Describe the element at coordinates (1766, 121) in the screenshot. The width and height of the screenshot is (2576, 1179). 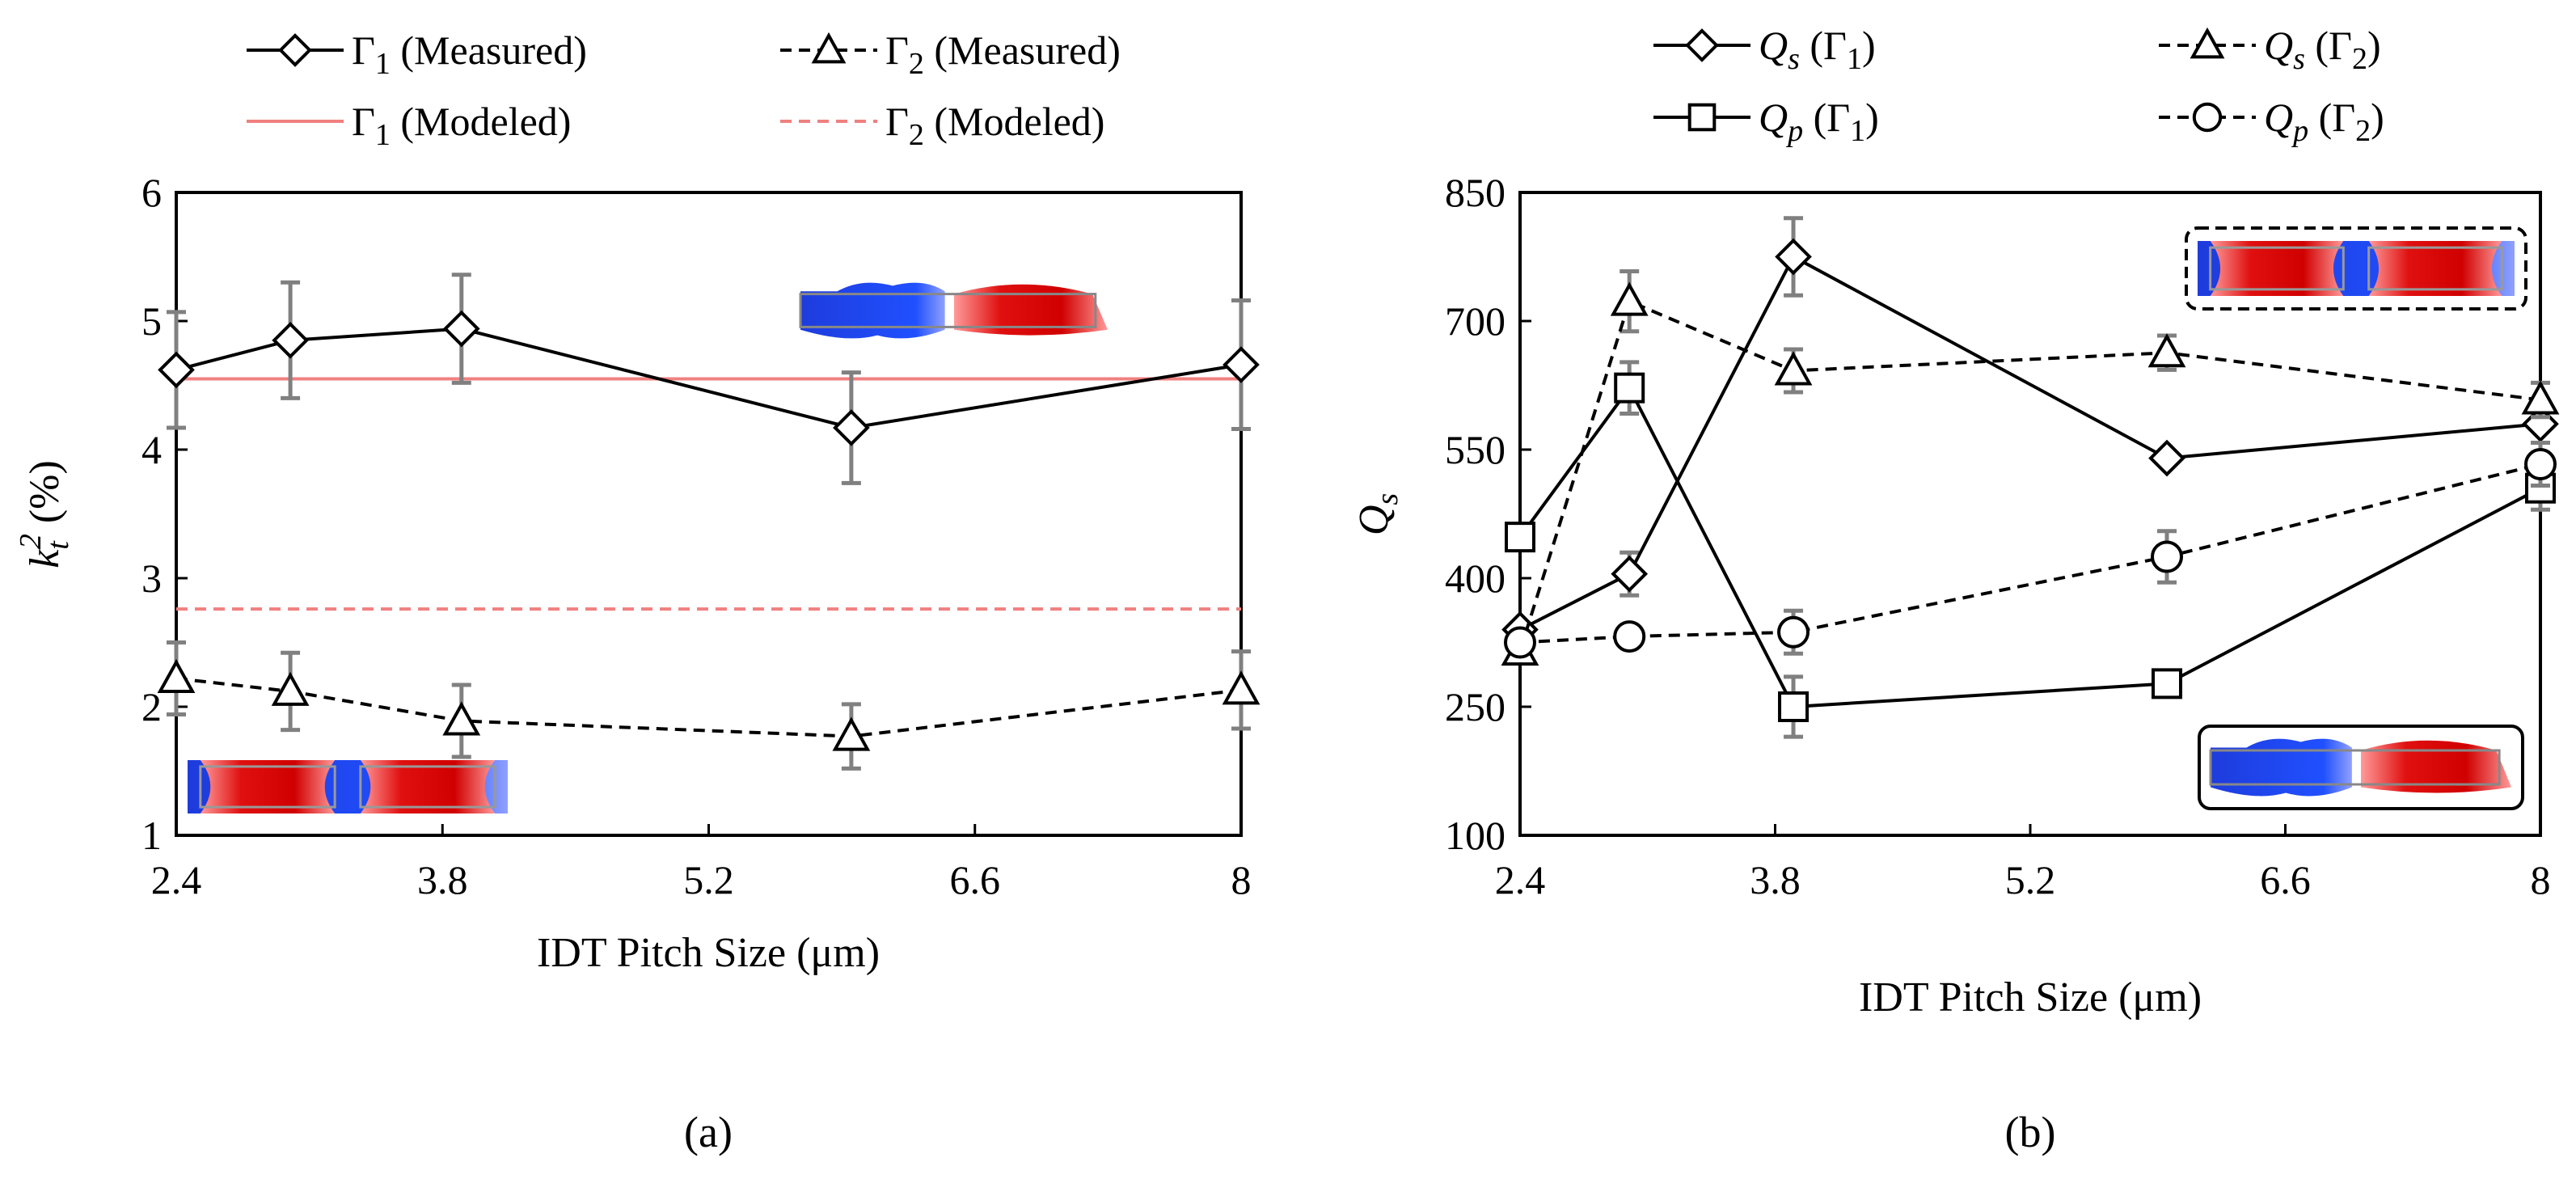
I see `legend-item: Qp (Γ1)` at that location.